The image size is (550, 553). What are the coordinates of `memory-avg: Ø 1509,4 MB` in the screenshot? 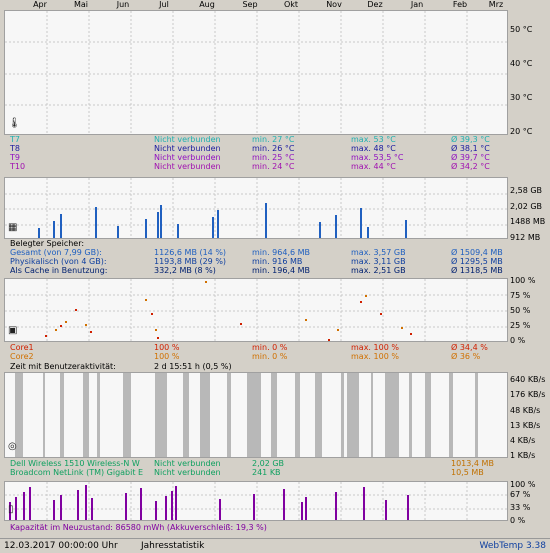 It's located at (477, 252).